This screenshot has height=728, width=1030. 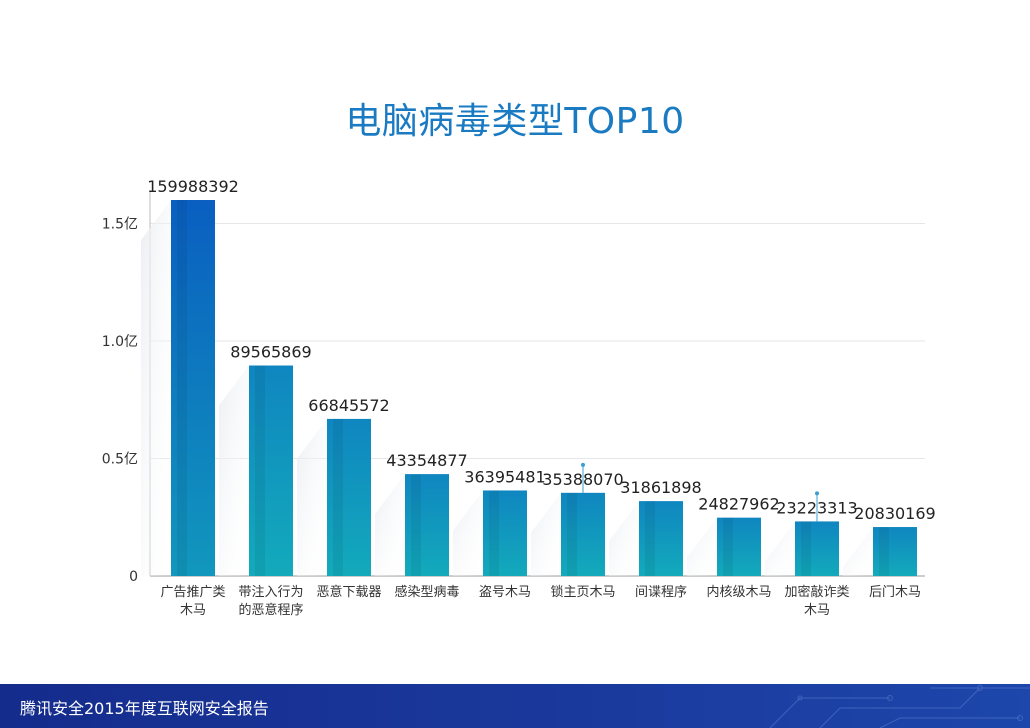 I want to click on y-tick-label: 0, so click(x=133, y=577).